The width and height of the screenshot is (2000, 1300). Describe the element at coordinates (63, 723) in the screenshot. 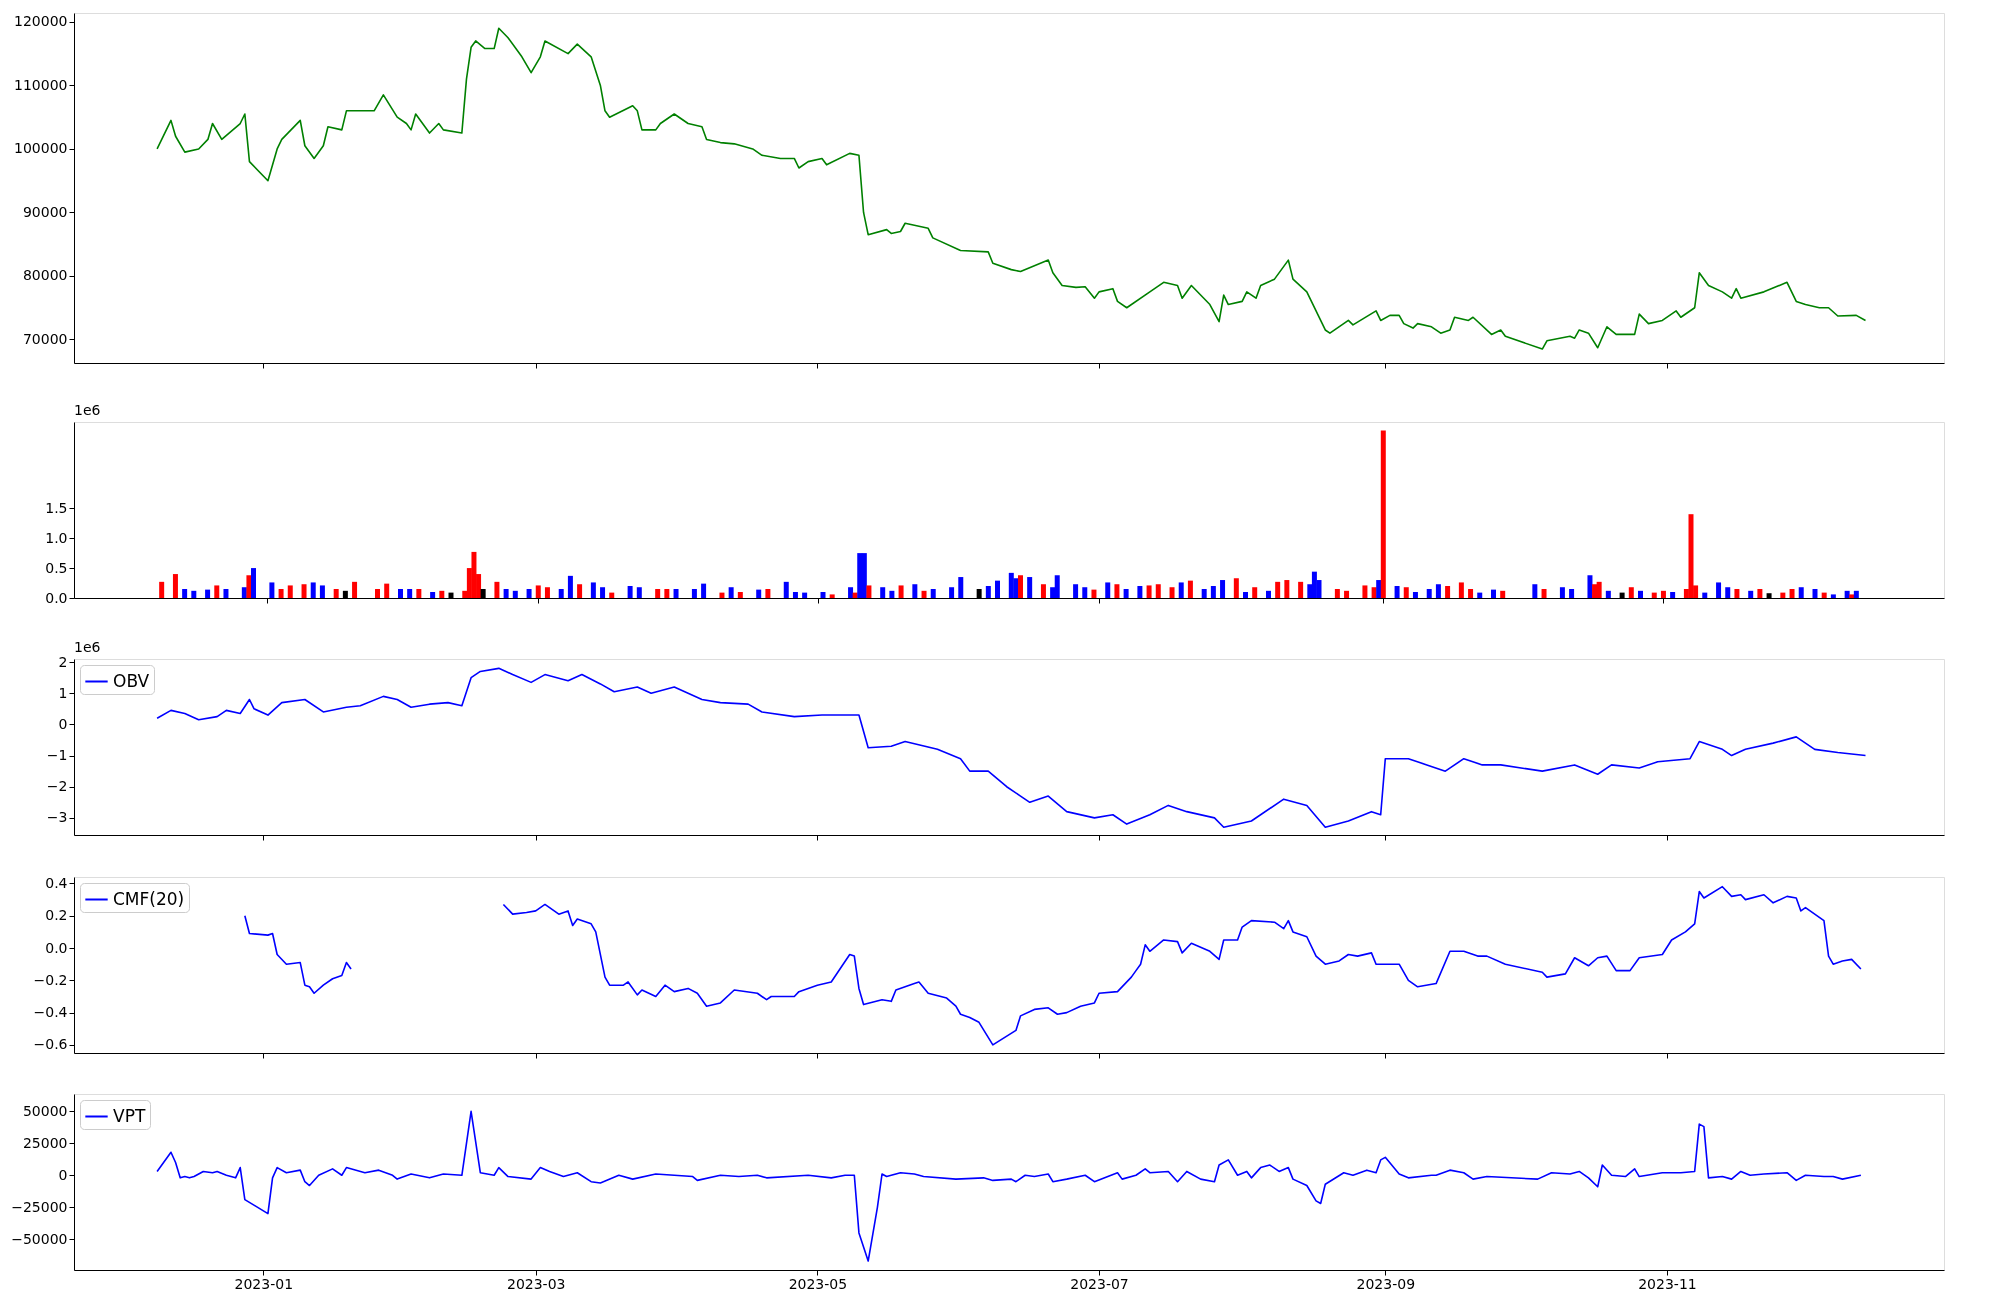

I see `y-tick-label: 0` at that location.